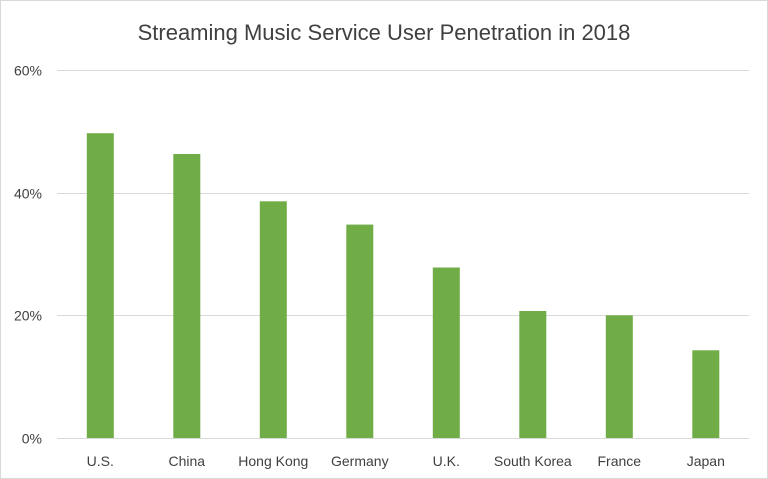 This screenshot has height=479, width=768. Describe the element at coordinates (446, 461) in the screenshot. I see `x-tick-label: U.K.` at that location.